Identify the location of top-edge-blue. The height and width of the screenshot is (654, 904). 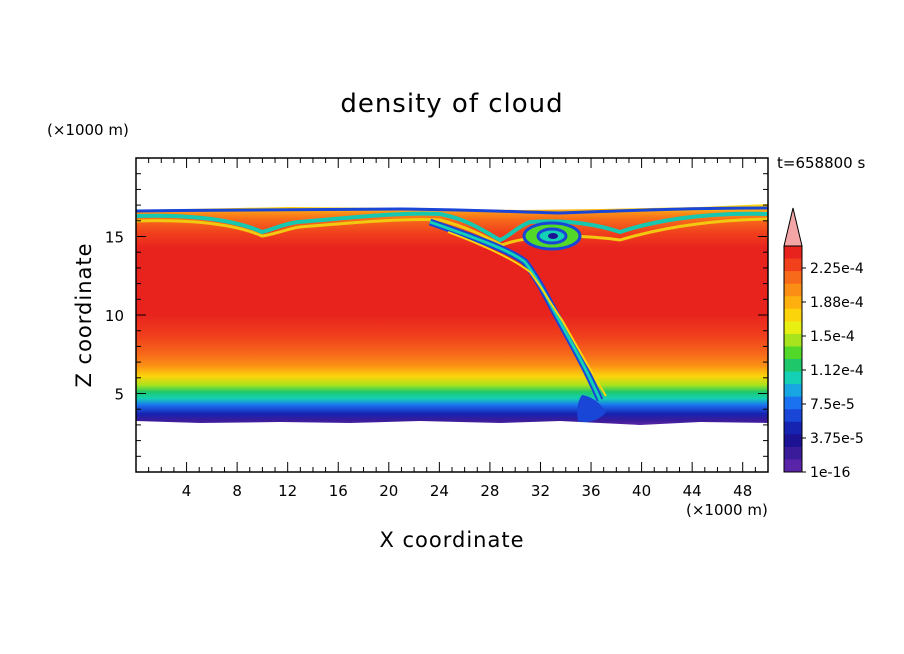
(452, 210).